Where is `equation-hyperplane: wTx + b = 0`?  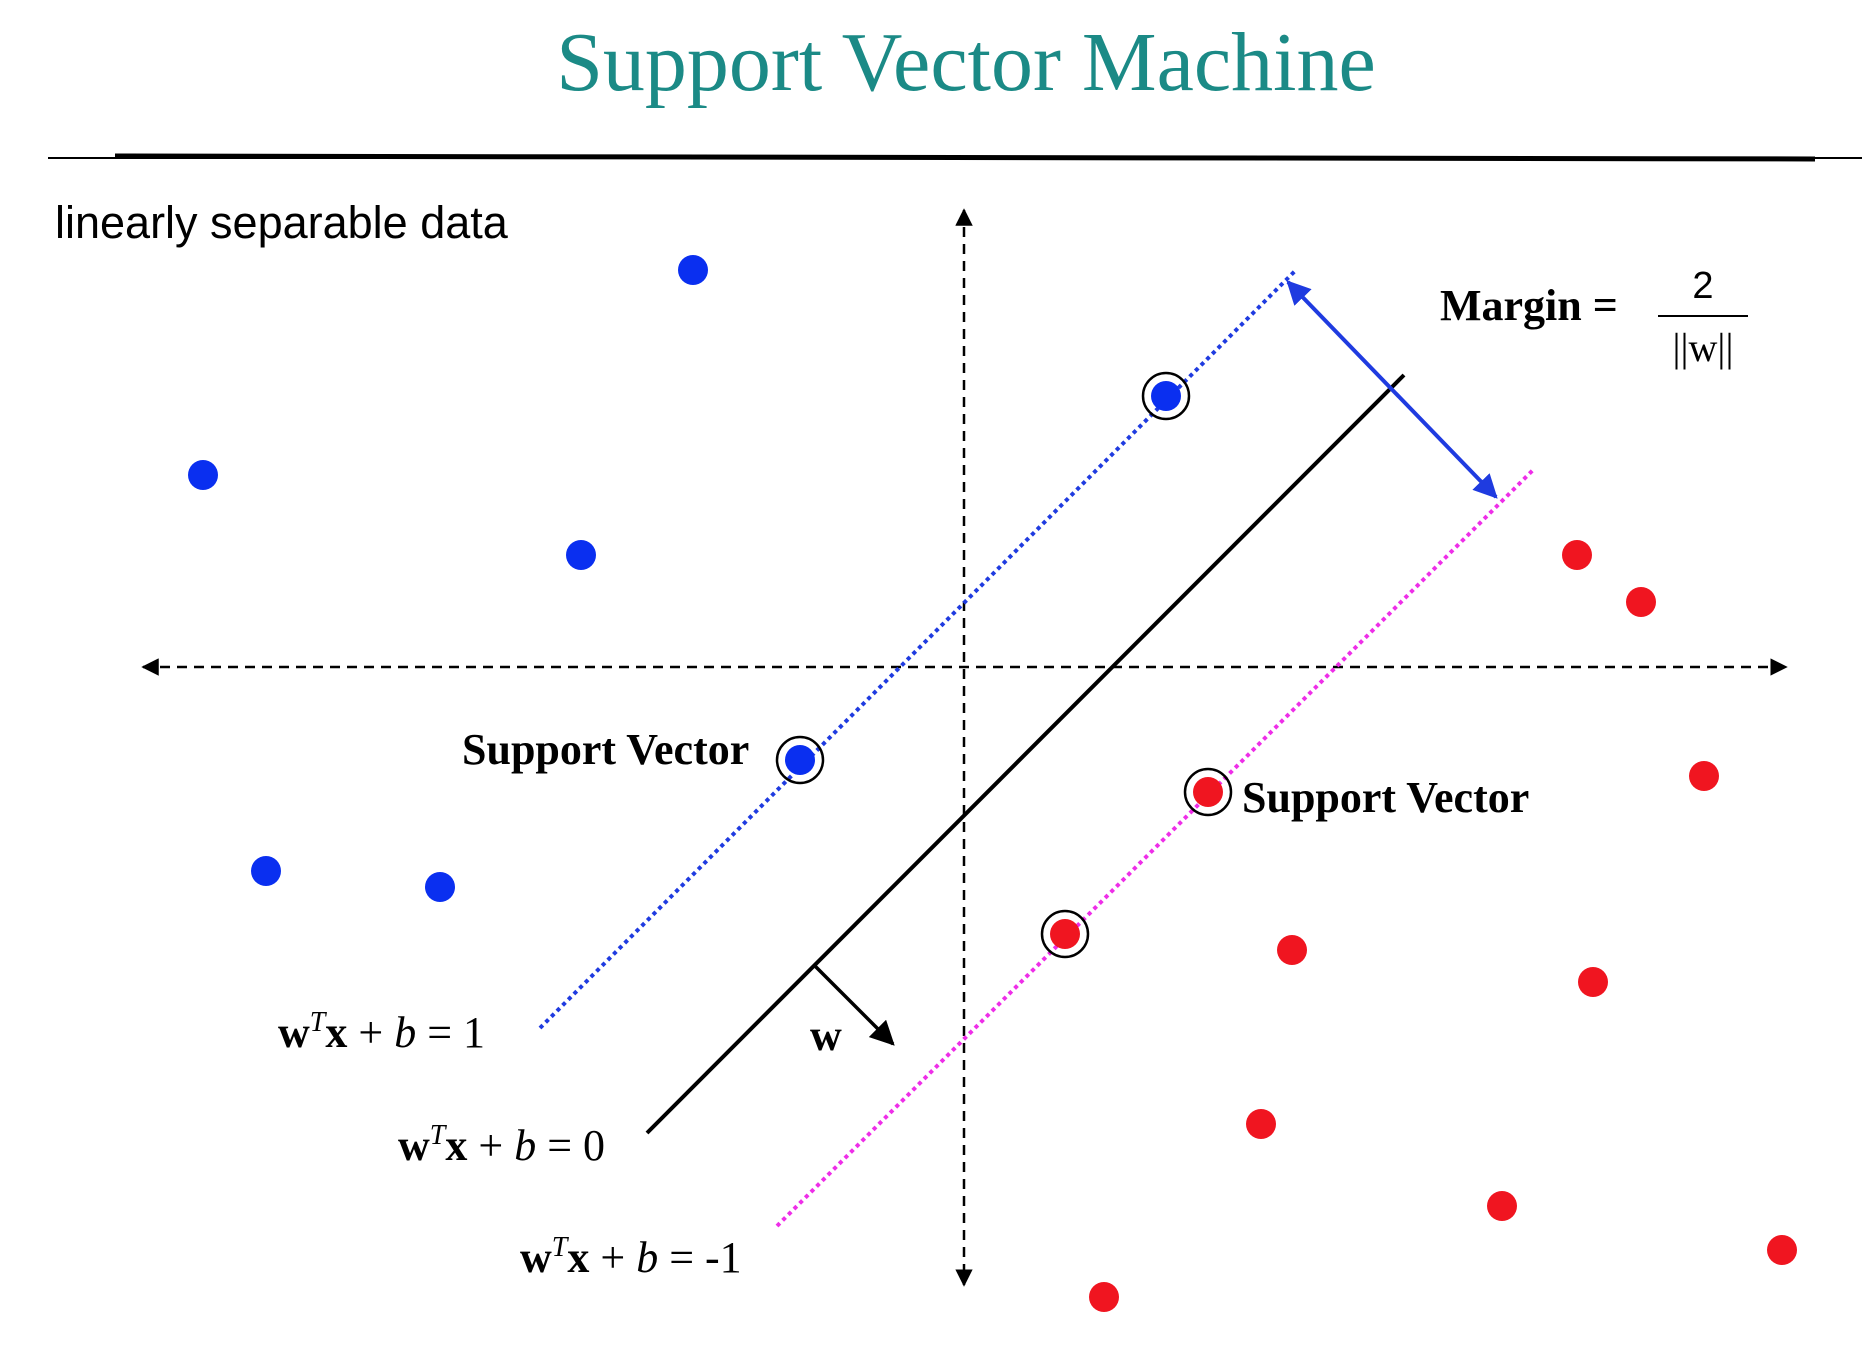
equation-hyperplane: wTx + b = 0 is located at coordinates (501, 1145).